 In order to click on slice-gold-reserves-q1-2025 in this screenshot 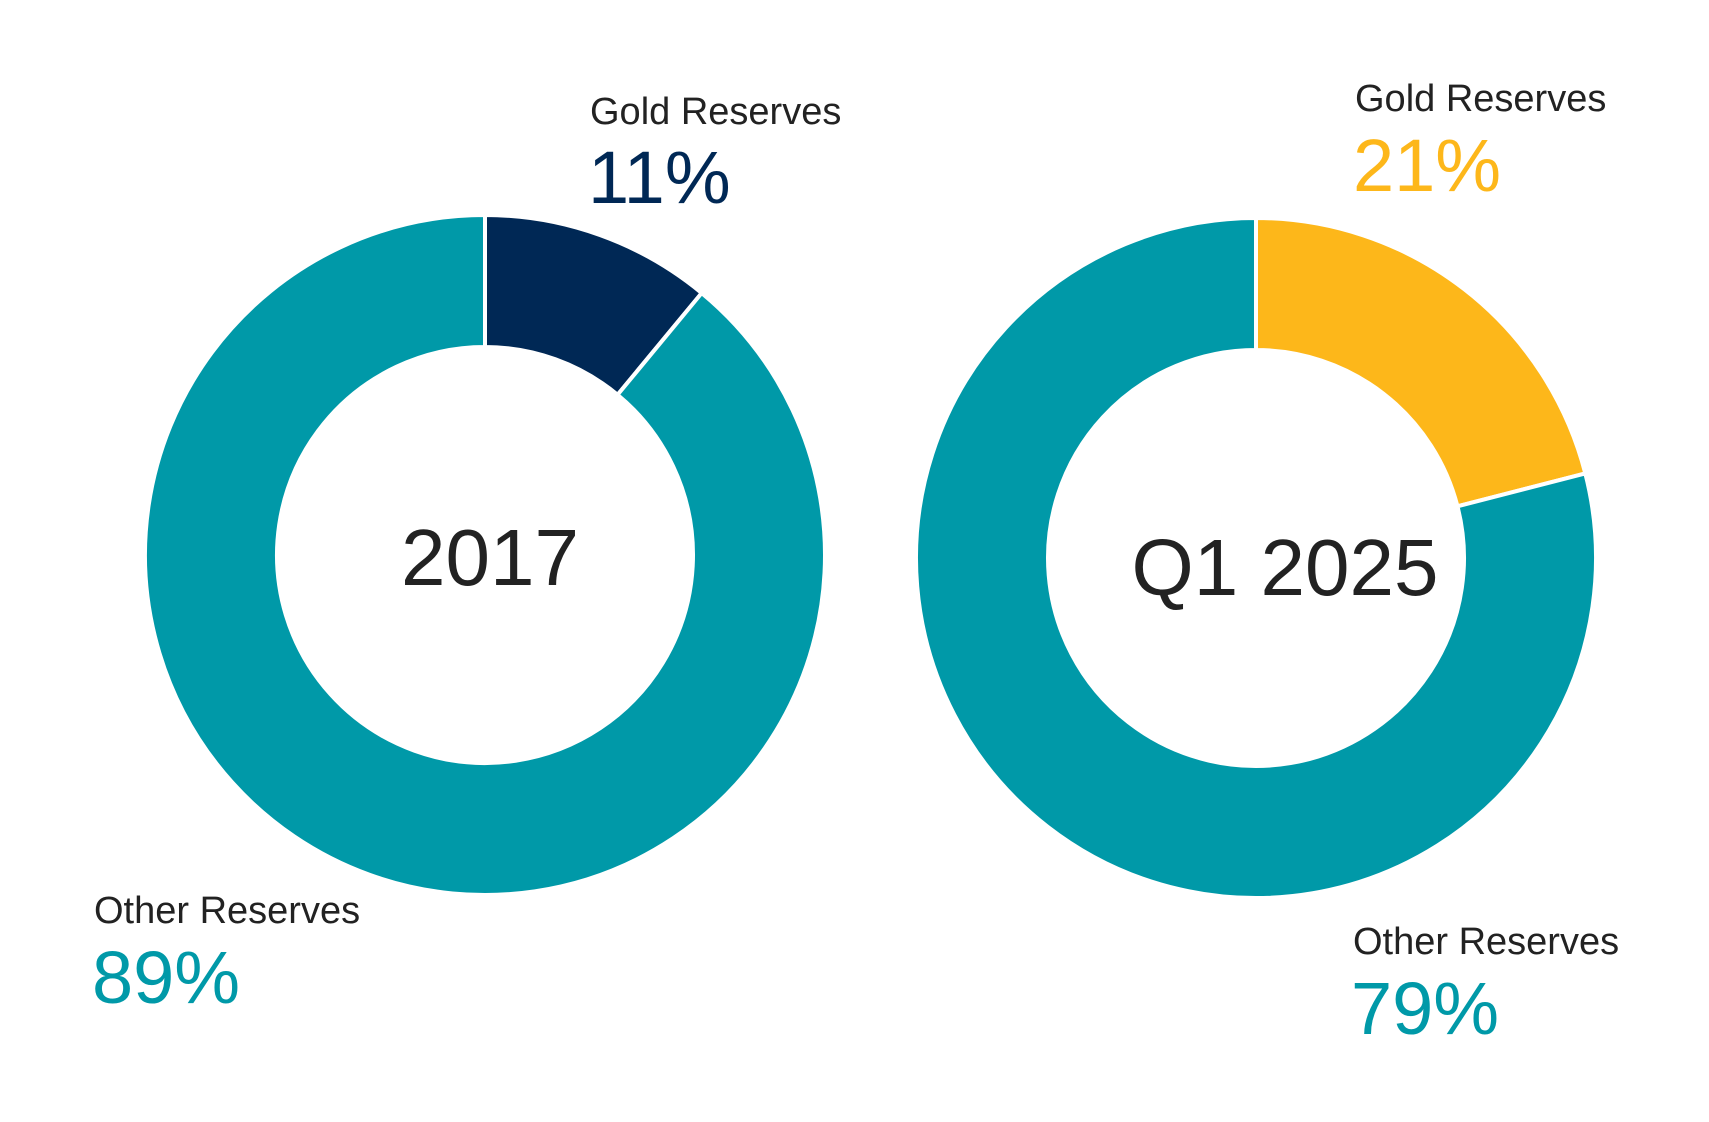, I will do `click(1421, 362)`.